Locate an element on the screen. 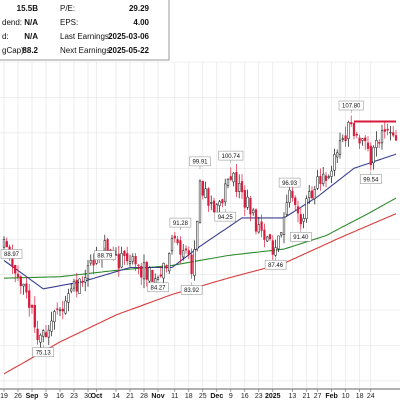  price-annotation-label: 87.46 is located at coordinates (276, 266).